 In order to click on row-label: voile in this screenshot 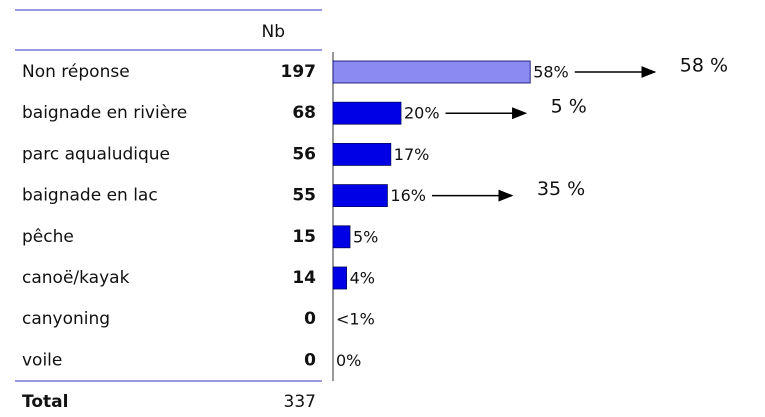, I will do `click(42, 360)`.